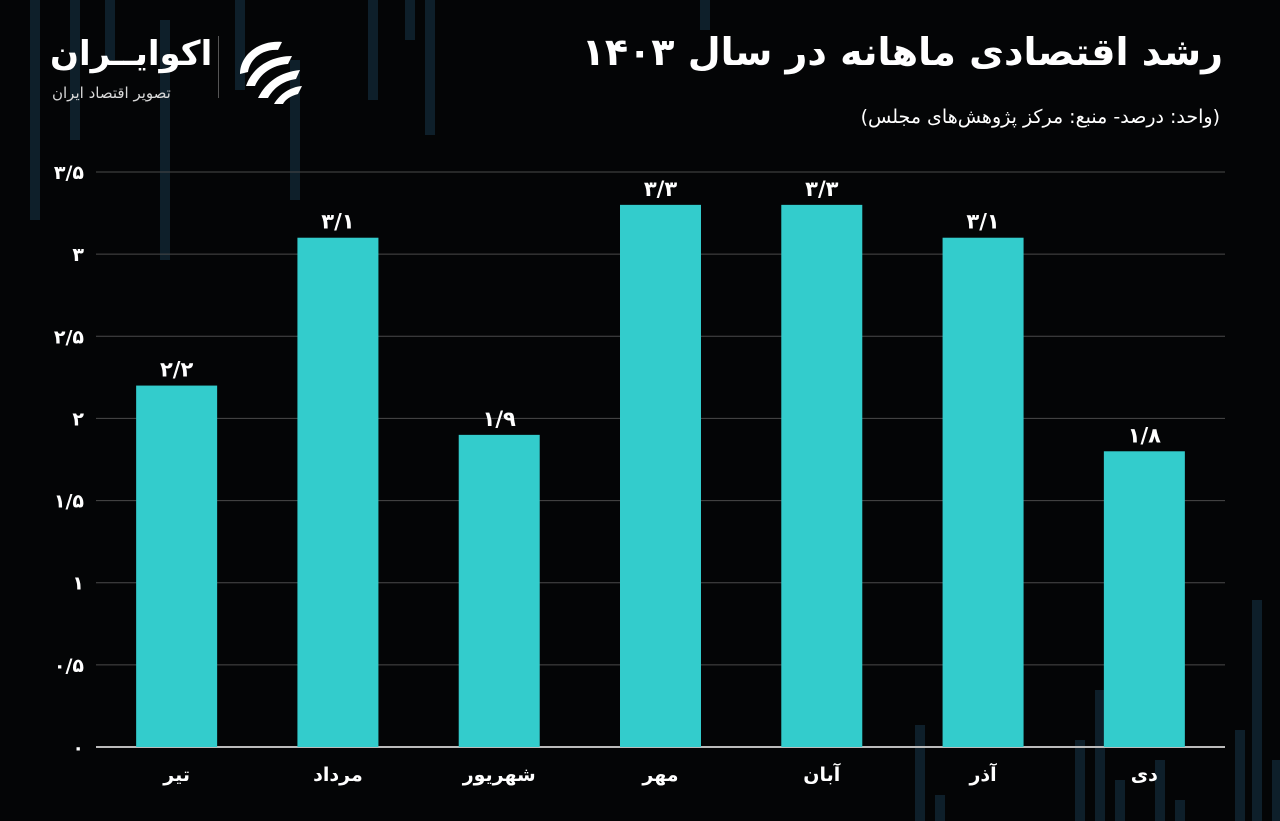  Describe the element at coordinates (78, 584) in the screenshot. I see `y-tick-label: ۱` at that location.